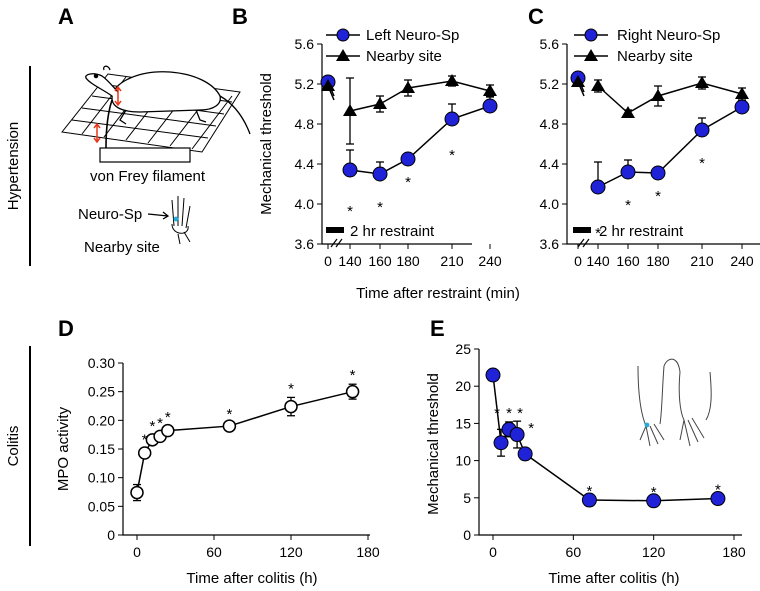 This screenshot has width=760, height=591. What do you see at coordinates (380, 261) in the screenshot?
I see `panel-b-x-tick-label: 160` at bounding box center [380, 261].